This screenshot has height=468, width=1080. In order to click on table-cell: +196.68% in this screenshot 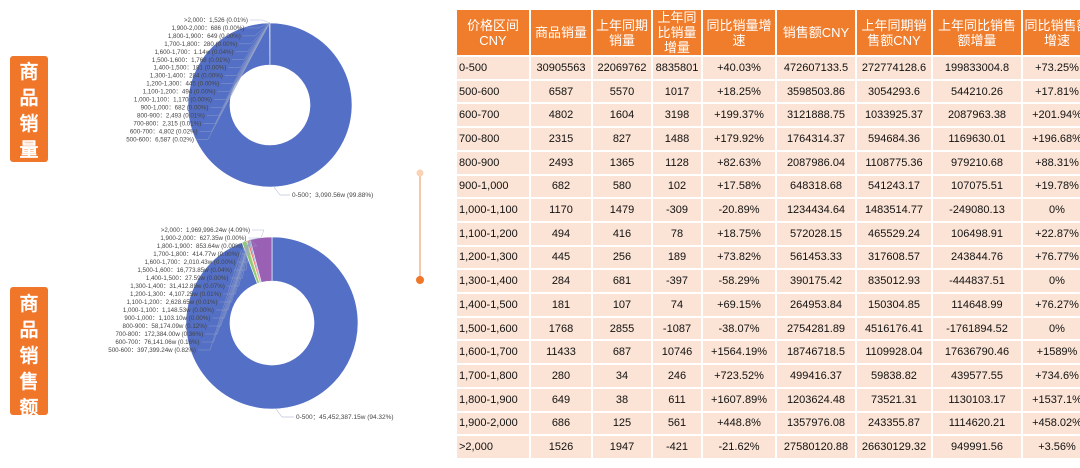, I will do `click(1051, 139)`.